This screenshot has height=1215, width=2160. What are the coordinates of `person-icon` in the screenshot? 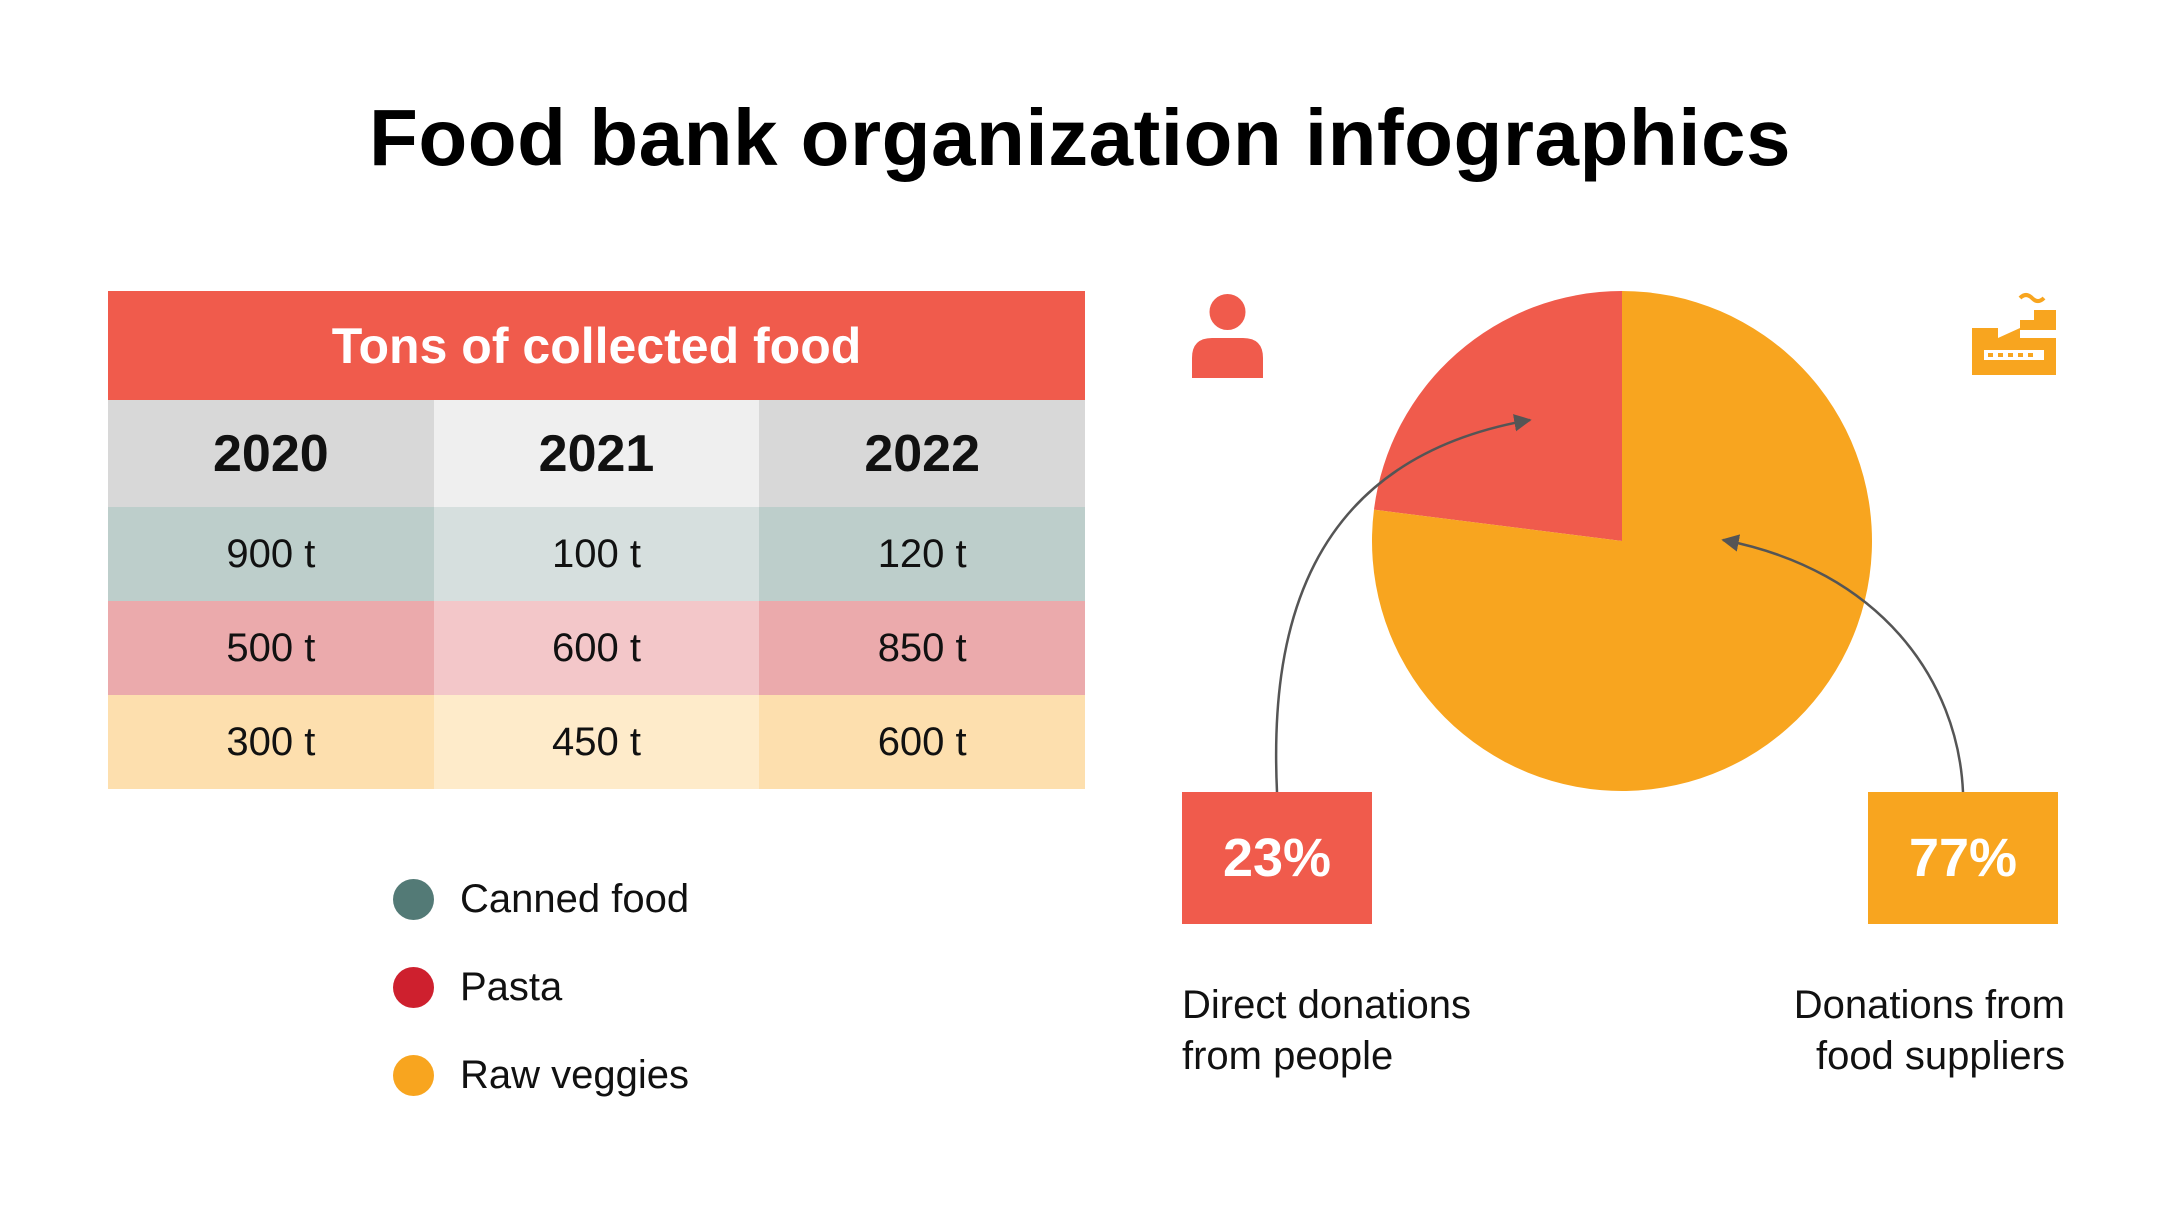 It's located at (1227, 334).